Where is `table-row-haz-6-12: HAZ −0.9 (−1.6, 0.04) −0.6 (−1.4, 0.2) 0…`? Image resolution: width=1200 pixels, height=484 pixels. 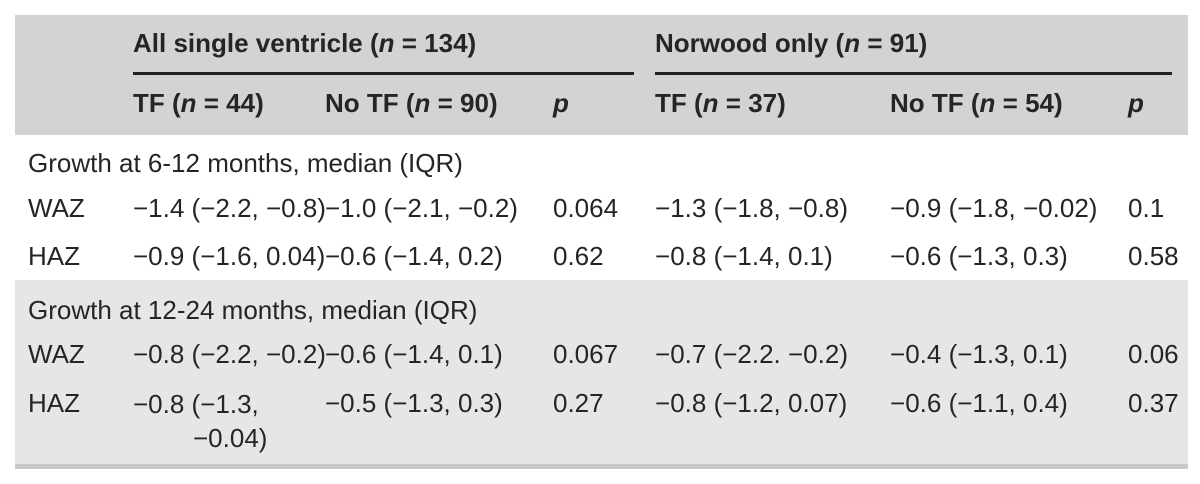
table-row-haz-6-12: HAZ −0.9 (−1.6, 0.04) −0.6 (−1.4, 0.2) 0… is located at coordinates (601, 256).